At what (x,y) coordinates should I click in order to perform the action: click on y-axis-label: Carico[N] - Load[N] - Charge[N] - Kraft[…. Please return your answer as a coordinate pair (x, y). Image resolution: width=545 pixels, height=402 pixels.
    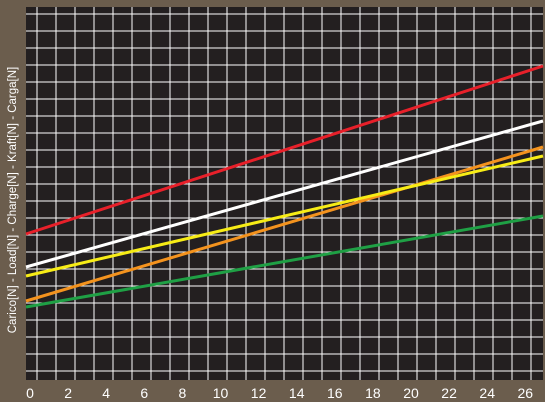
    Looking at the image, I should click on (13, 200).